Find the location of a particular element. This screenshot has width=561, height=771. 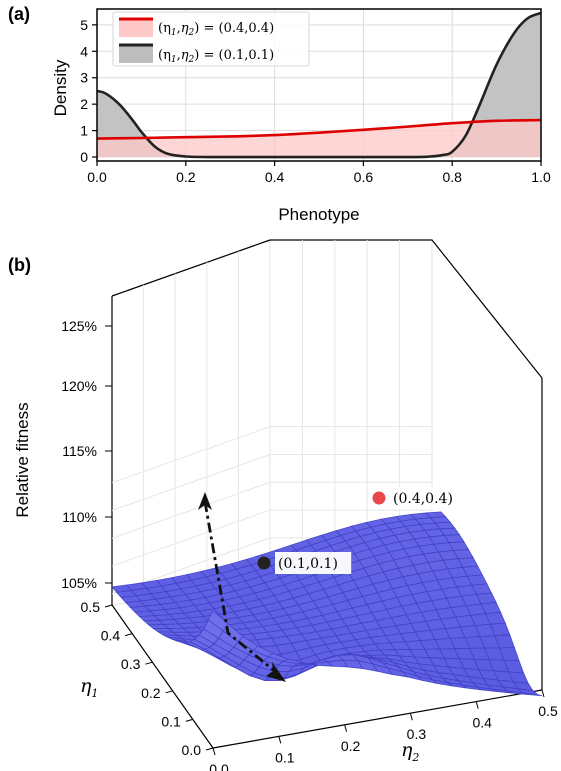

legend-label-red-text: (η is located at coordinates (164, 28).